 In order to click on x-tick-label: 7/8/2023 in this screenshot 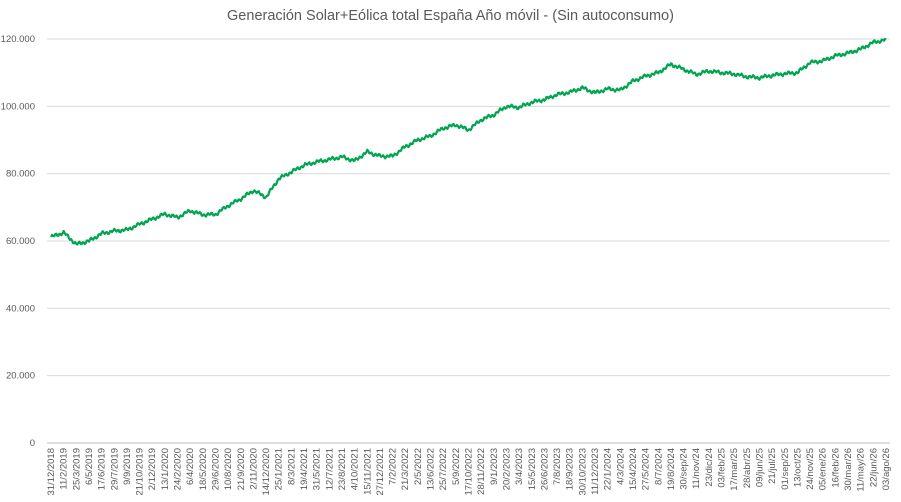, I will do `click(557, 466)`.